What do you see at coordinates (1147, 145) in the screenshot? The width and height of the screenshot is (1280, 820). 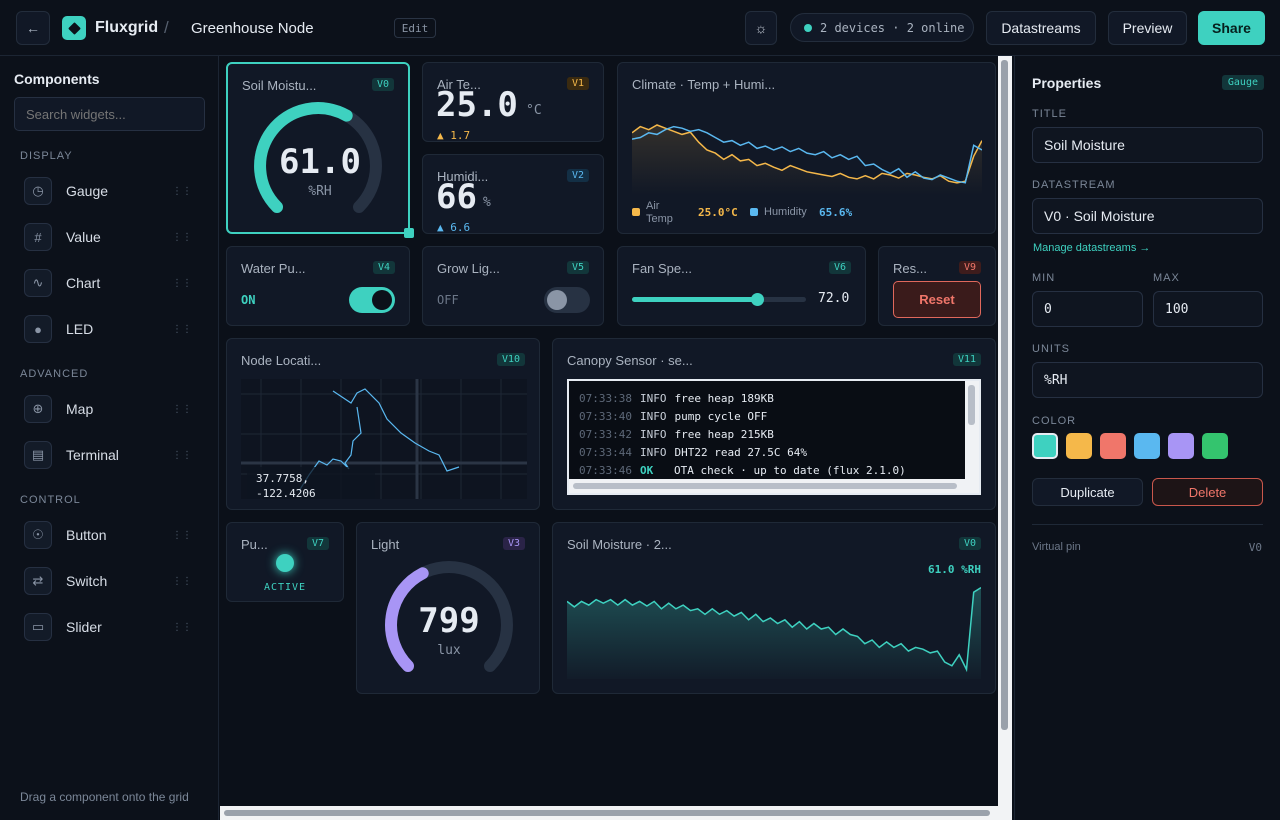 I see `title-input: Soil Moisture` at bounding box center [1147, 145].